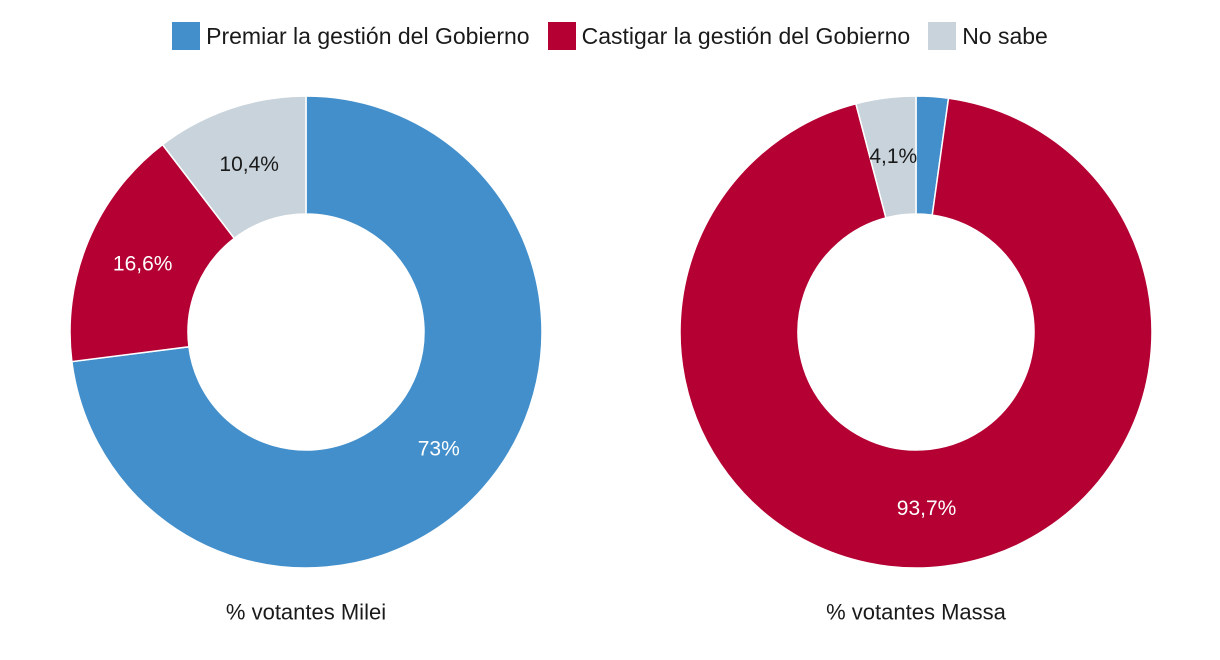 The height and width of the screenshot is (660, 1220). What do you see at coordinates (561, 36) in the screenshot?
I see `legend-swatch-castigar` at bounding box center [561, 36].